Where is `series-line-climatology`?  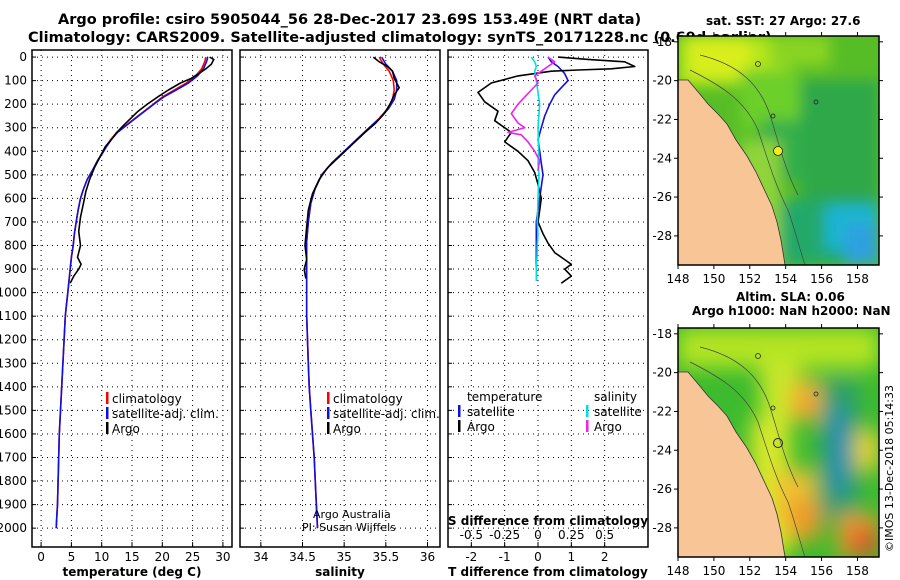
series-line-climatology is located at coordinates (131, 292).